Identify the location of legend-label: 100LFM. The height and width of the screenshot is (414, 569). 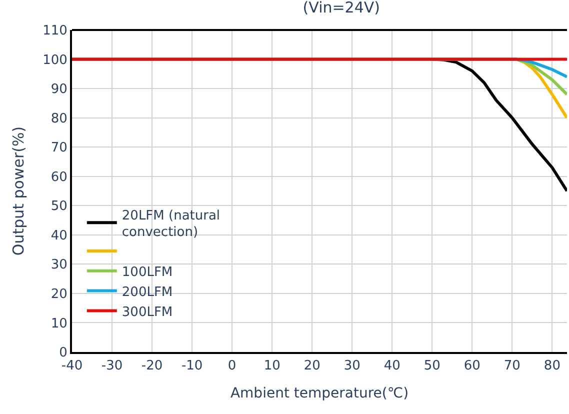
(147, 272).